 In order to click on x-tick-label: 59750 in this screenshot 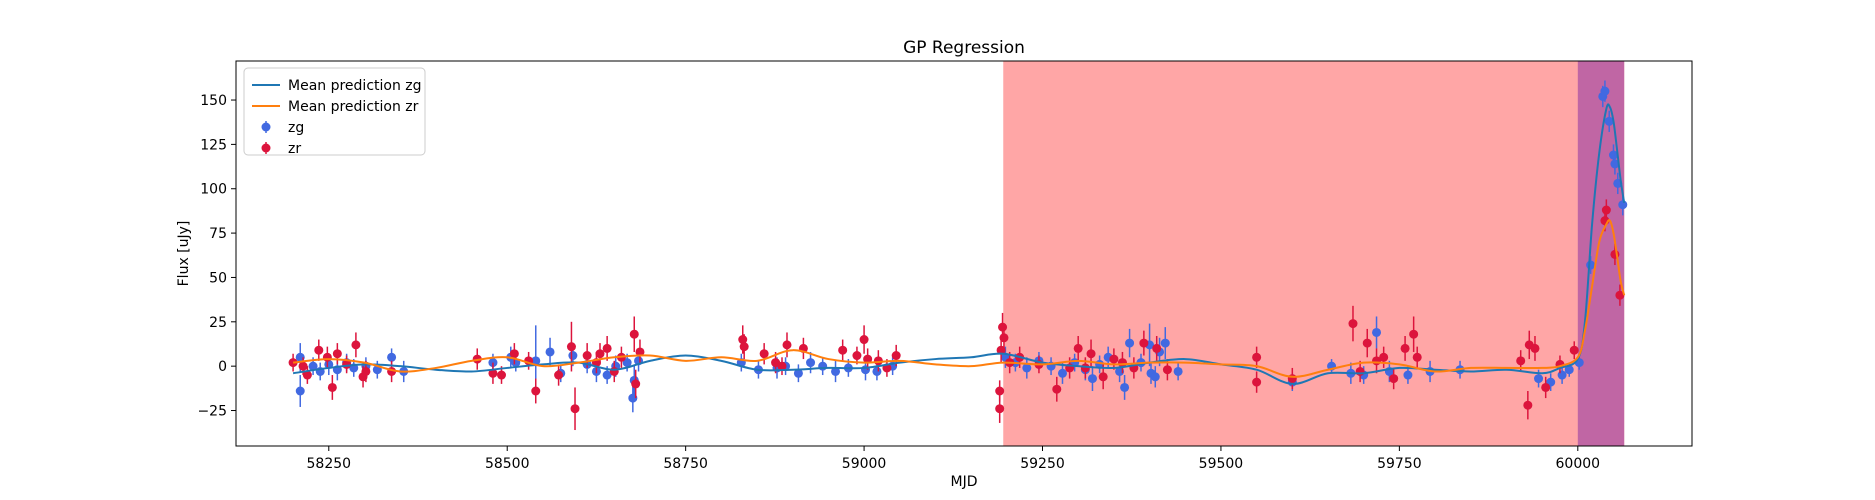, I will do `click(1399, 464)`.